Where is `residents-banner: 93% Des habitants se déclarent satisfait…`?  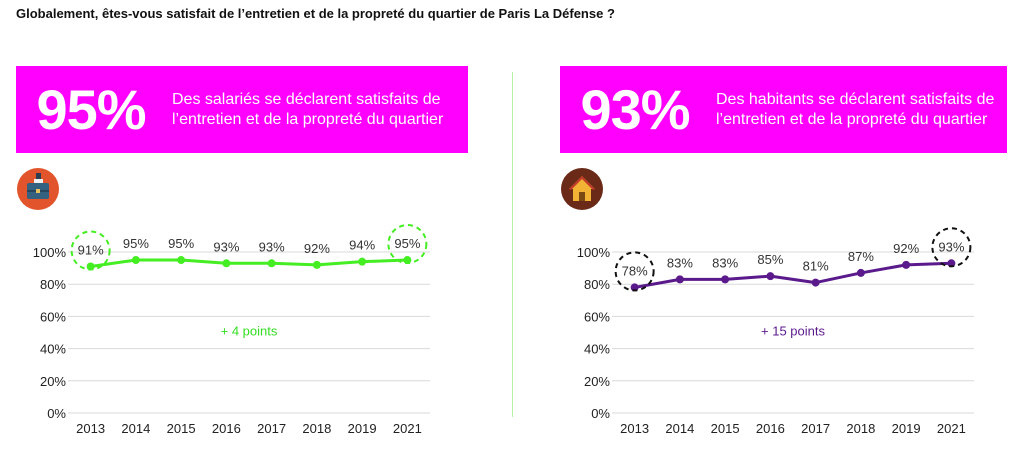 residents-banner: 93% Des habitants se déclarent satisfait… is located at coordinates (783, 109).